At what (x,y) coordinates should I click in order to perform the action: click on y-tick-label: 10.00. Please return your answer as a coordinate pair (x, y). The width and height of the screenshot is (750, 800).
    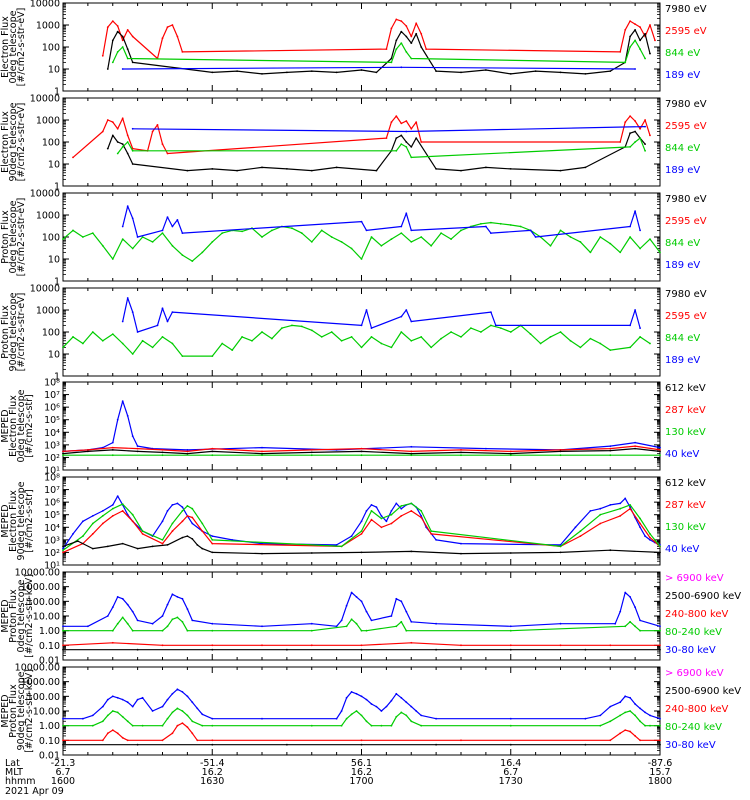
    Looking at the image, I should click on (46, 617).